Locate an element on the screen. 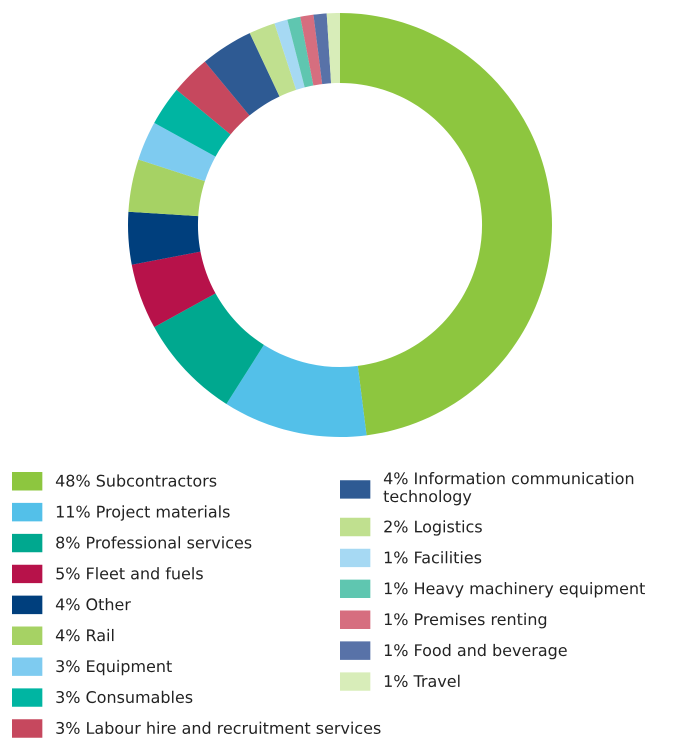 Image resolution: width=673 pixels, height=749 pixels. legend-label: 3% Consumables is located at coordinates (124, 697).